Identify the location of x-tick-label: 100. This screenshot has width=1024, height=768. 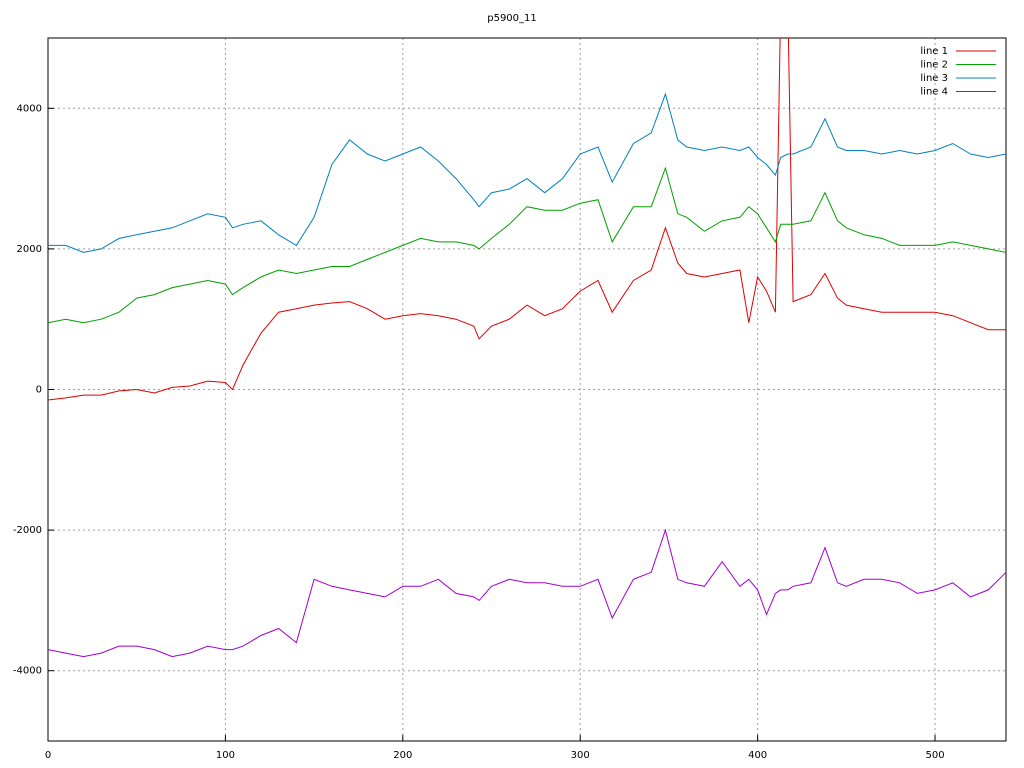
(225, 755).